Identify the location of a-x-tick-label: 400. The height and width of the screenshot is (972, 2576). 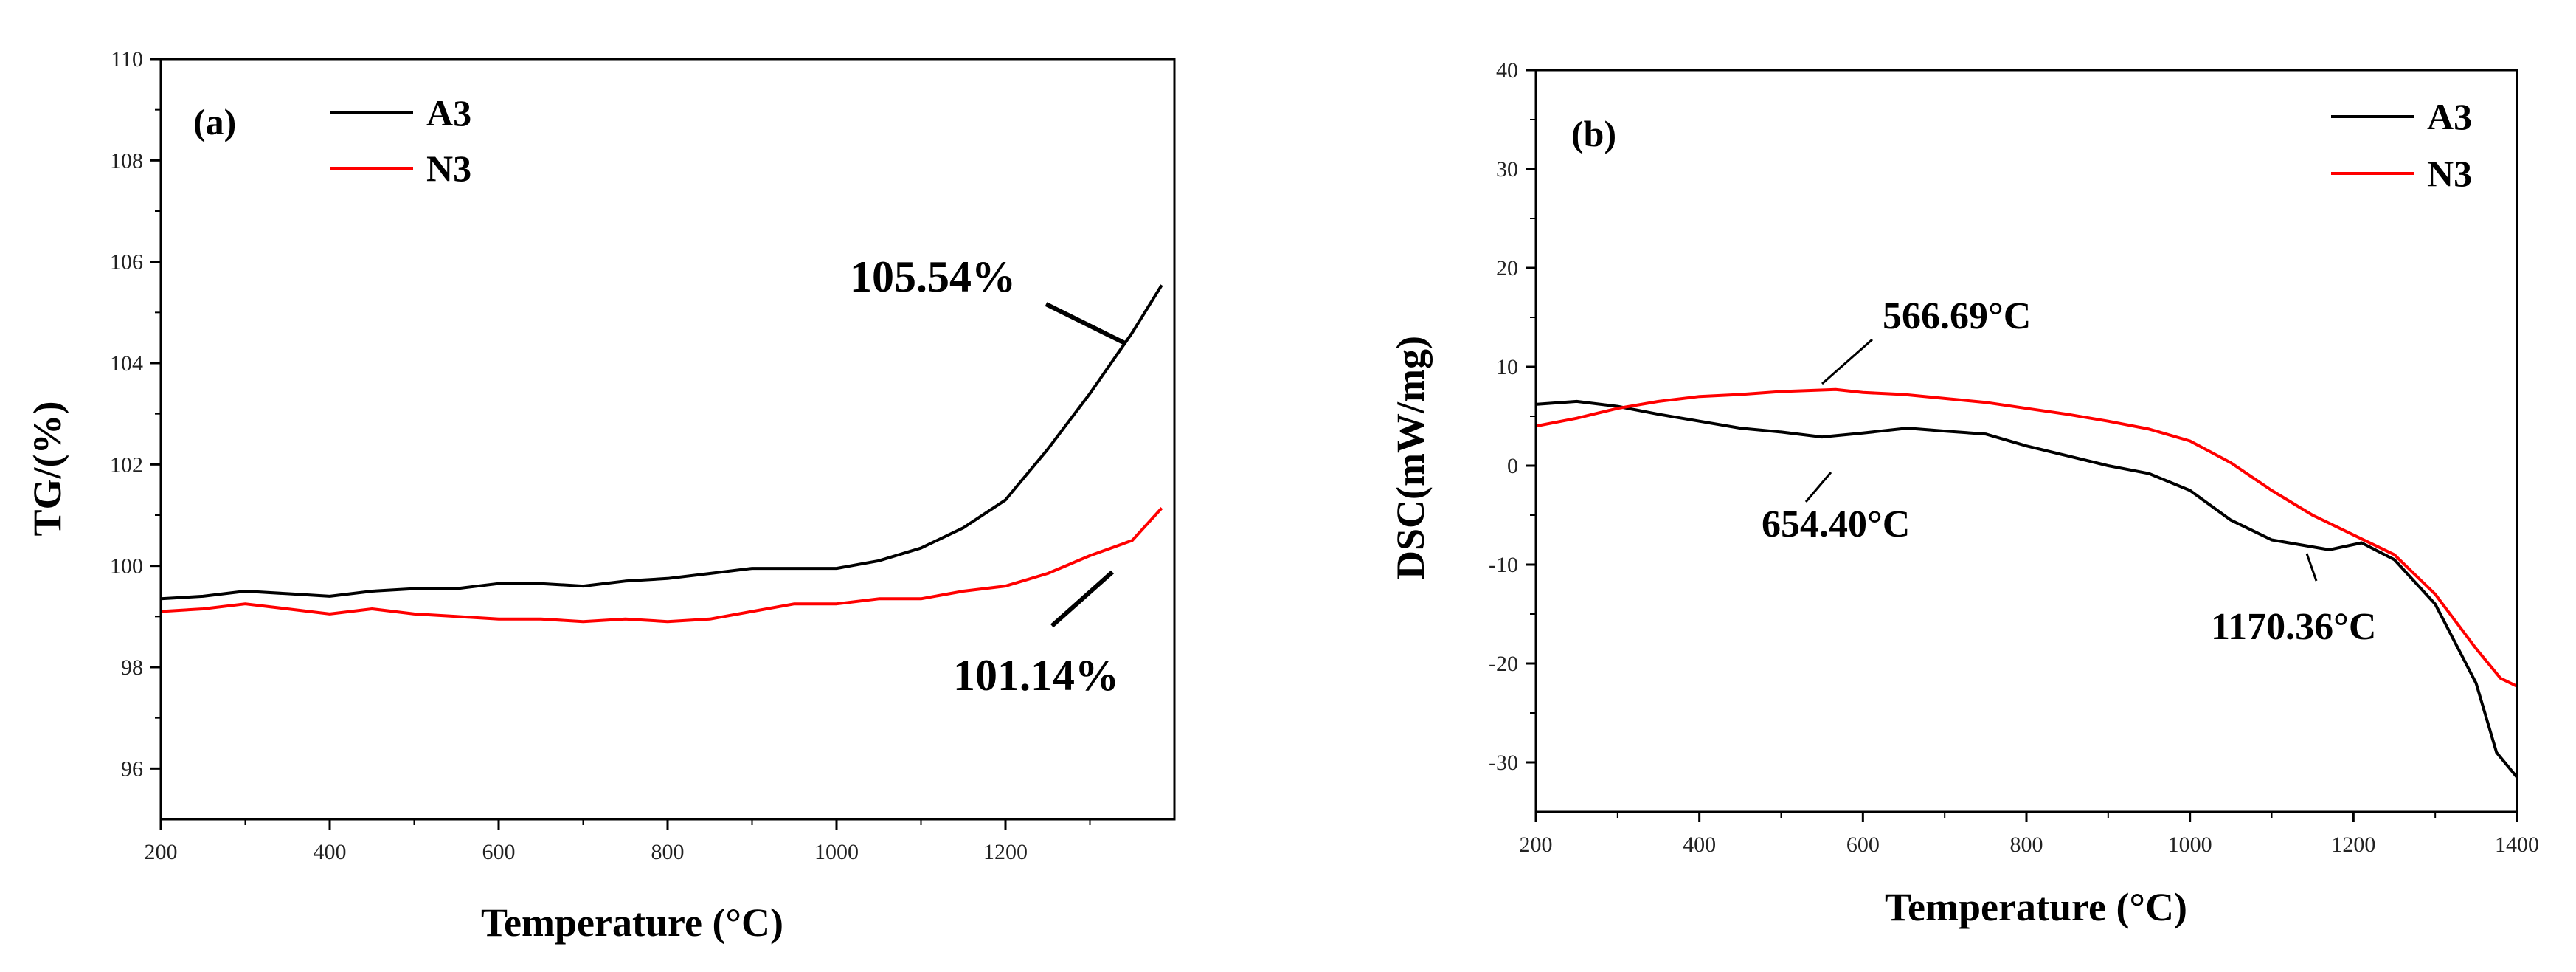
(331, 852).